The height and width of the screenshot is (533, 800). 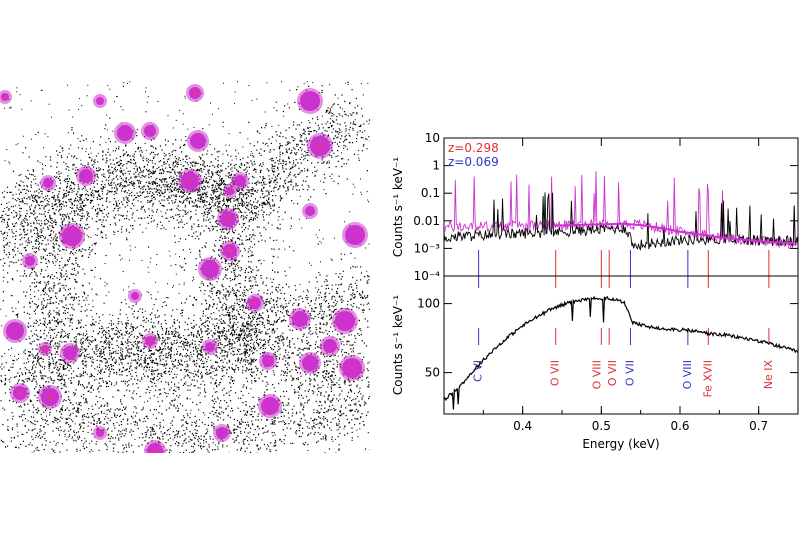 I want to click on bottom-frame, so click(x=621, y=345).